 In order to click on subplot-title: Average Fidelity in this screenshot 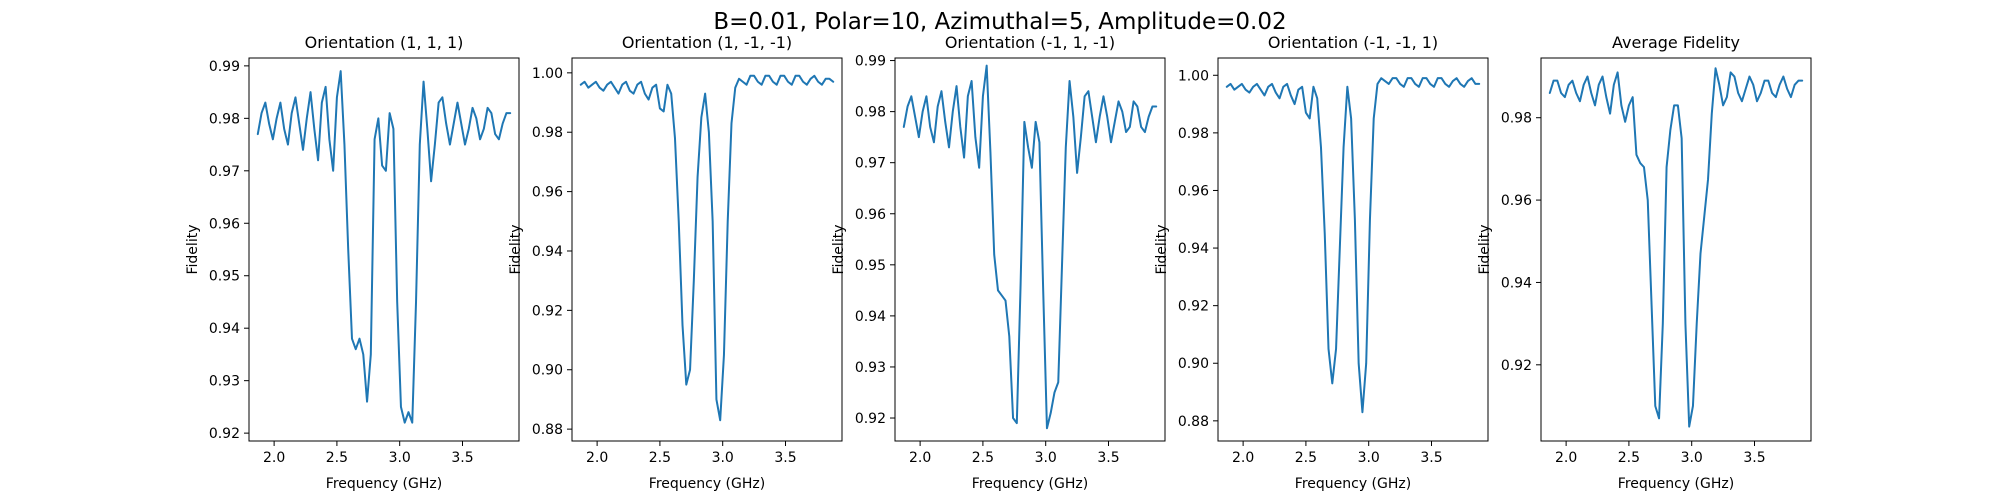, I will do `click(1676, 42)`.